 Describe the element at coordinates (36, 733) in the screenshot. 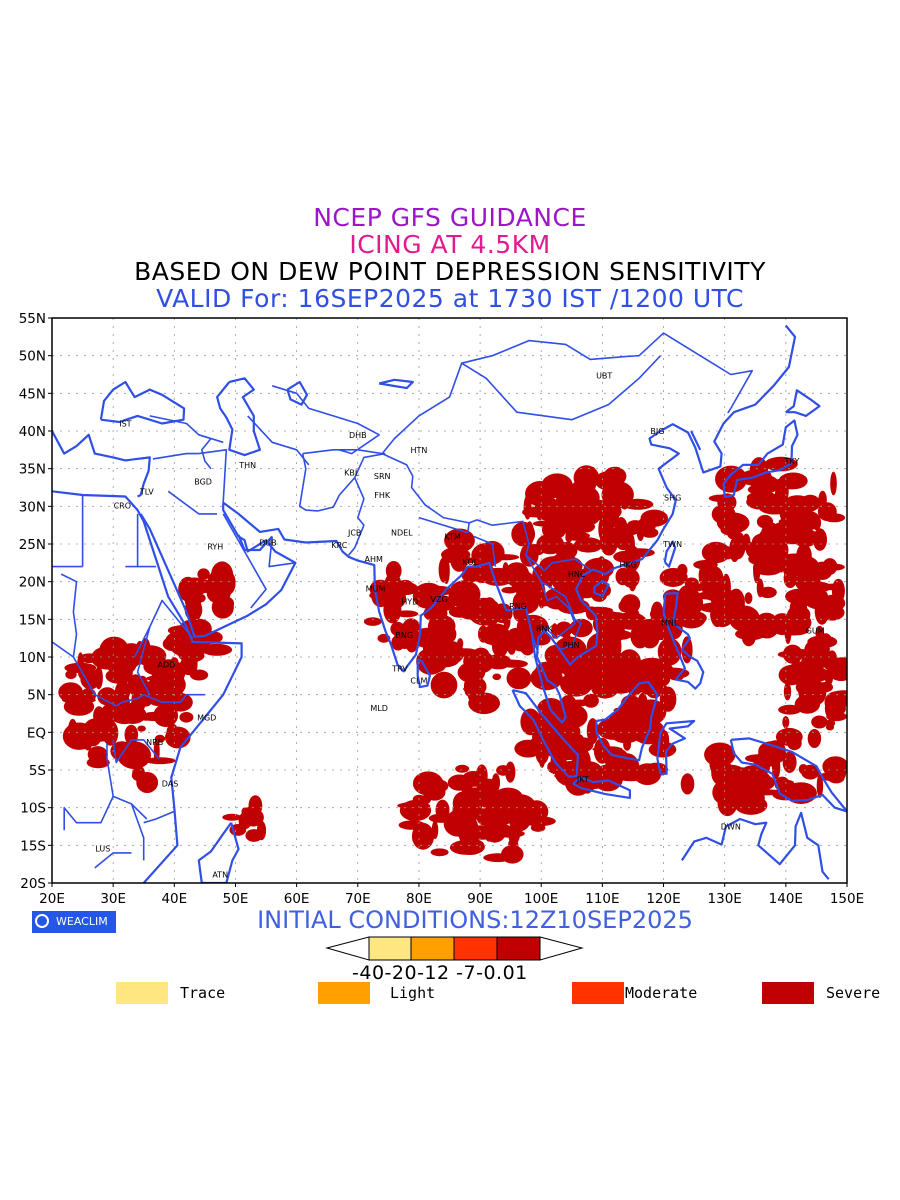

I see `lat-label: EQ` at that location.